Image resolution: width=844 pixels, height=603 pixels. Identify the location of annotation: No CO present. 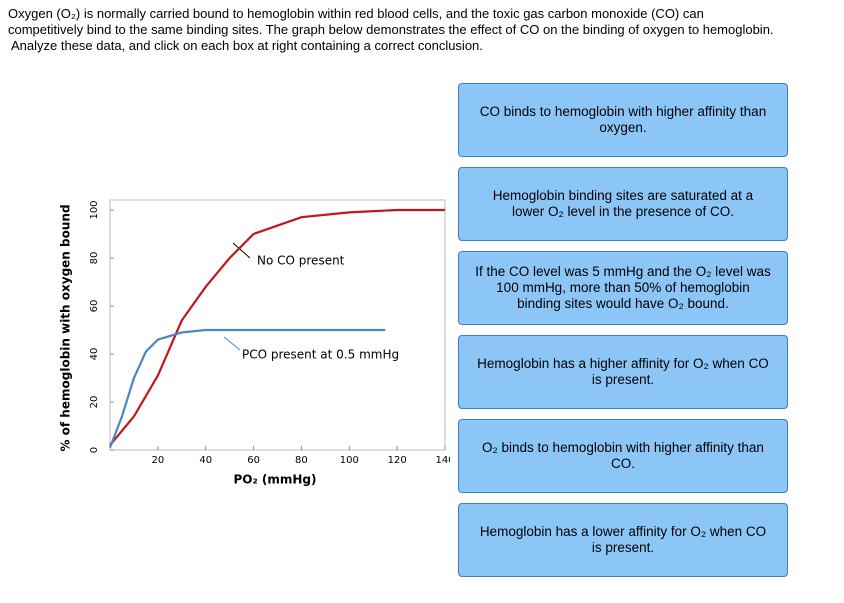
(301, 261).